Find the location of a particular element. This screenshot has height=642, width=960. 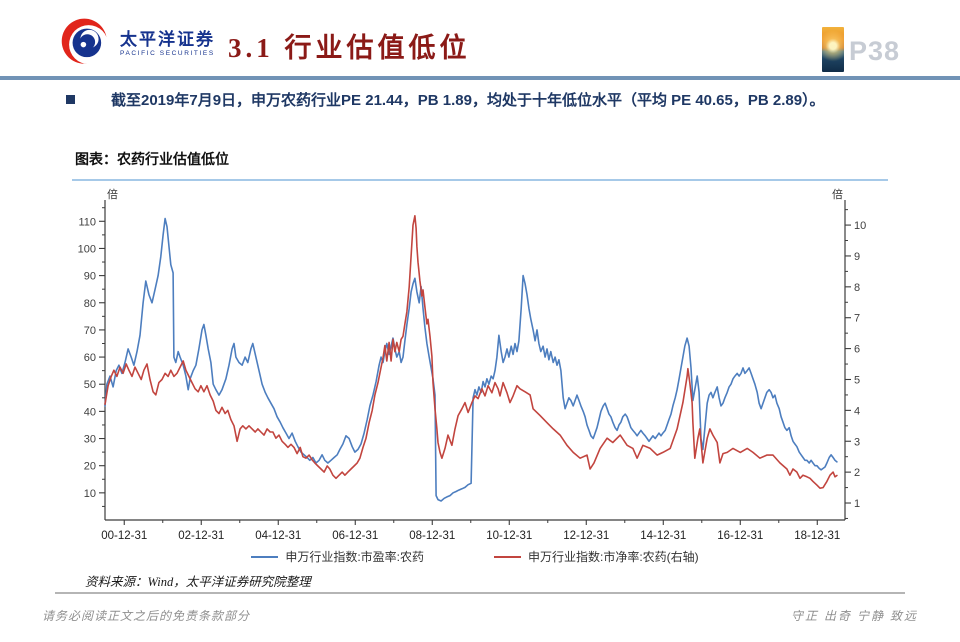

caption-divider is located at coordinates (480, 180).